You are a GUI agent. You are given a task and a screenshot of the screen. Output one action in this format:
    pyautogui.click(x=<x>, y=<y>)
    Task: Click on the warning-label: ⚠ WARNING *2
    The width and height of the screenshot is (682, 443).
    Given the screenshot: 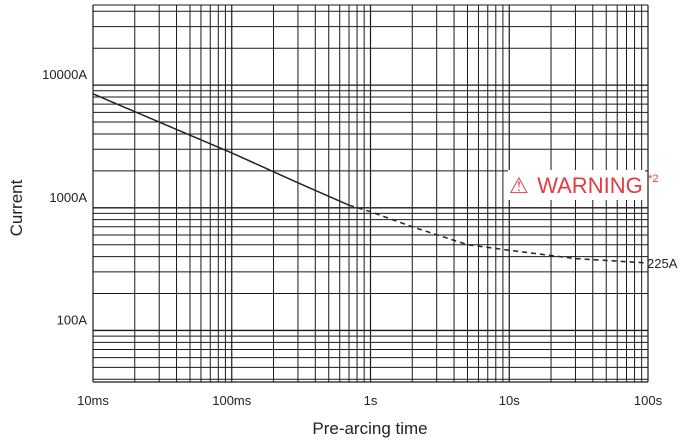 What is the action you would take?
    pyautogui.click(x=584, y=185)
    